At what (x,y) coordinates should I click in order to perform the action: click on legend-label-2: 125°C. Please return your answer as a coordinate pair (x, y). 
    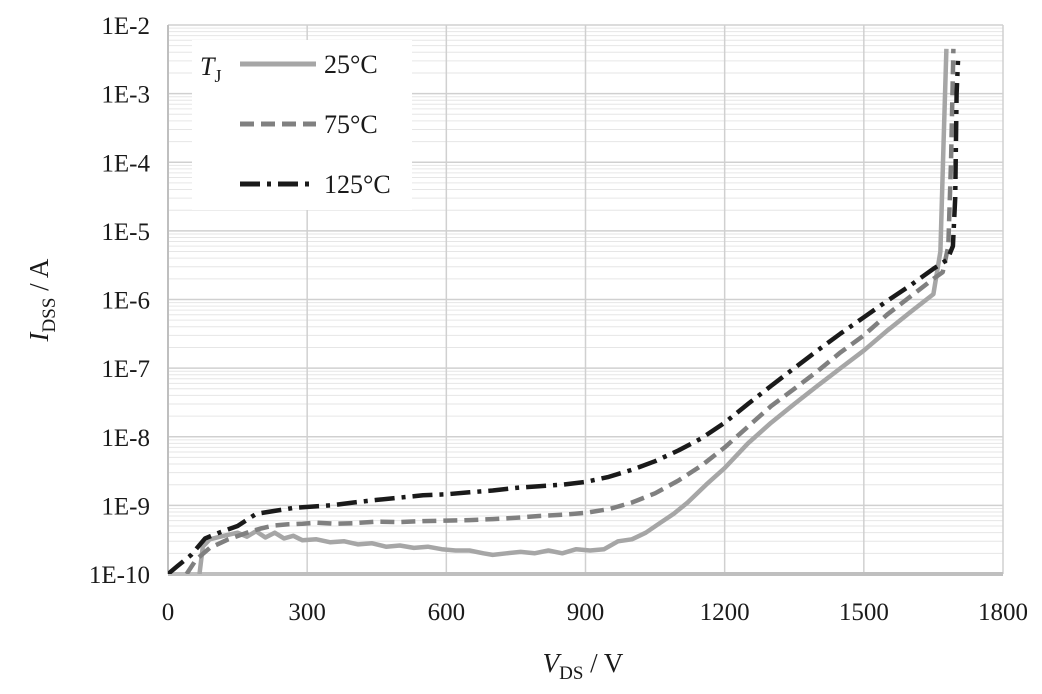
    Looking at the image, I should click on (357, 184).